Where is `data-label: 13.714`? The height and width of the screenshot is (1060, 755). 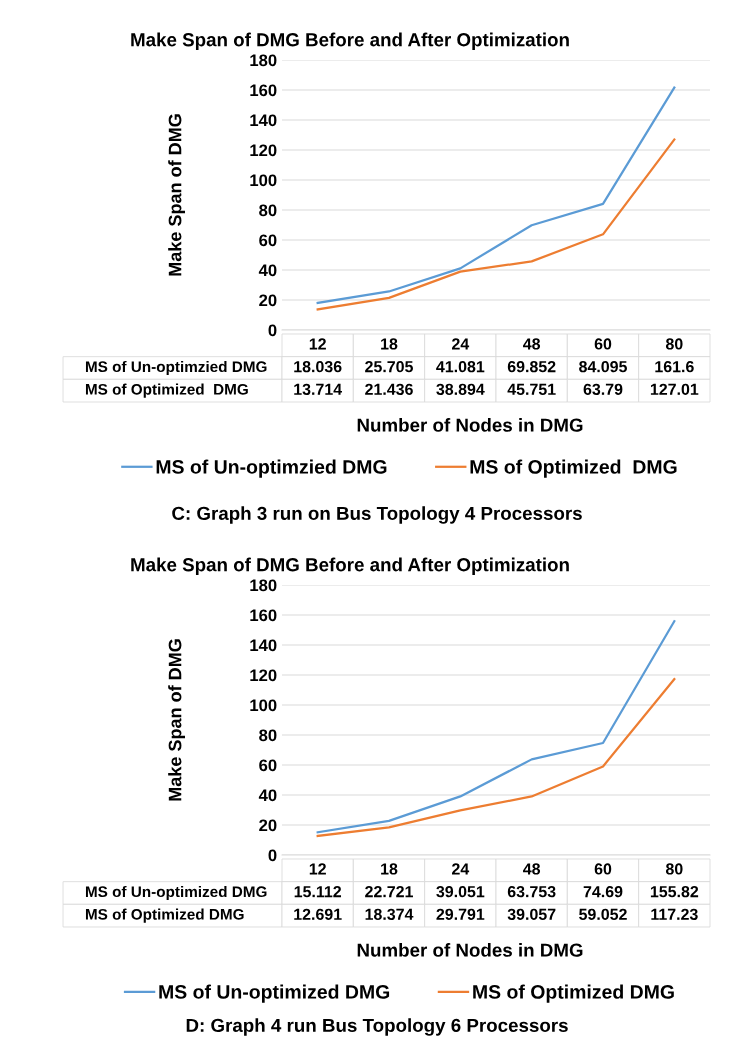 data-label: 13.714 is located at coordinates (318, 389).